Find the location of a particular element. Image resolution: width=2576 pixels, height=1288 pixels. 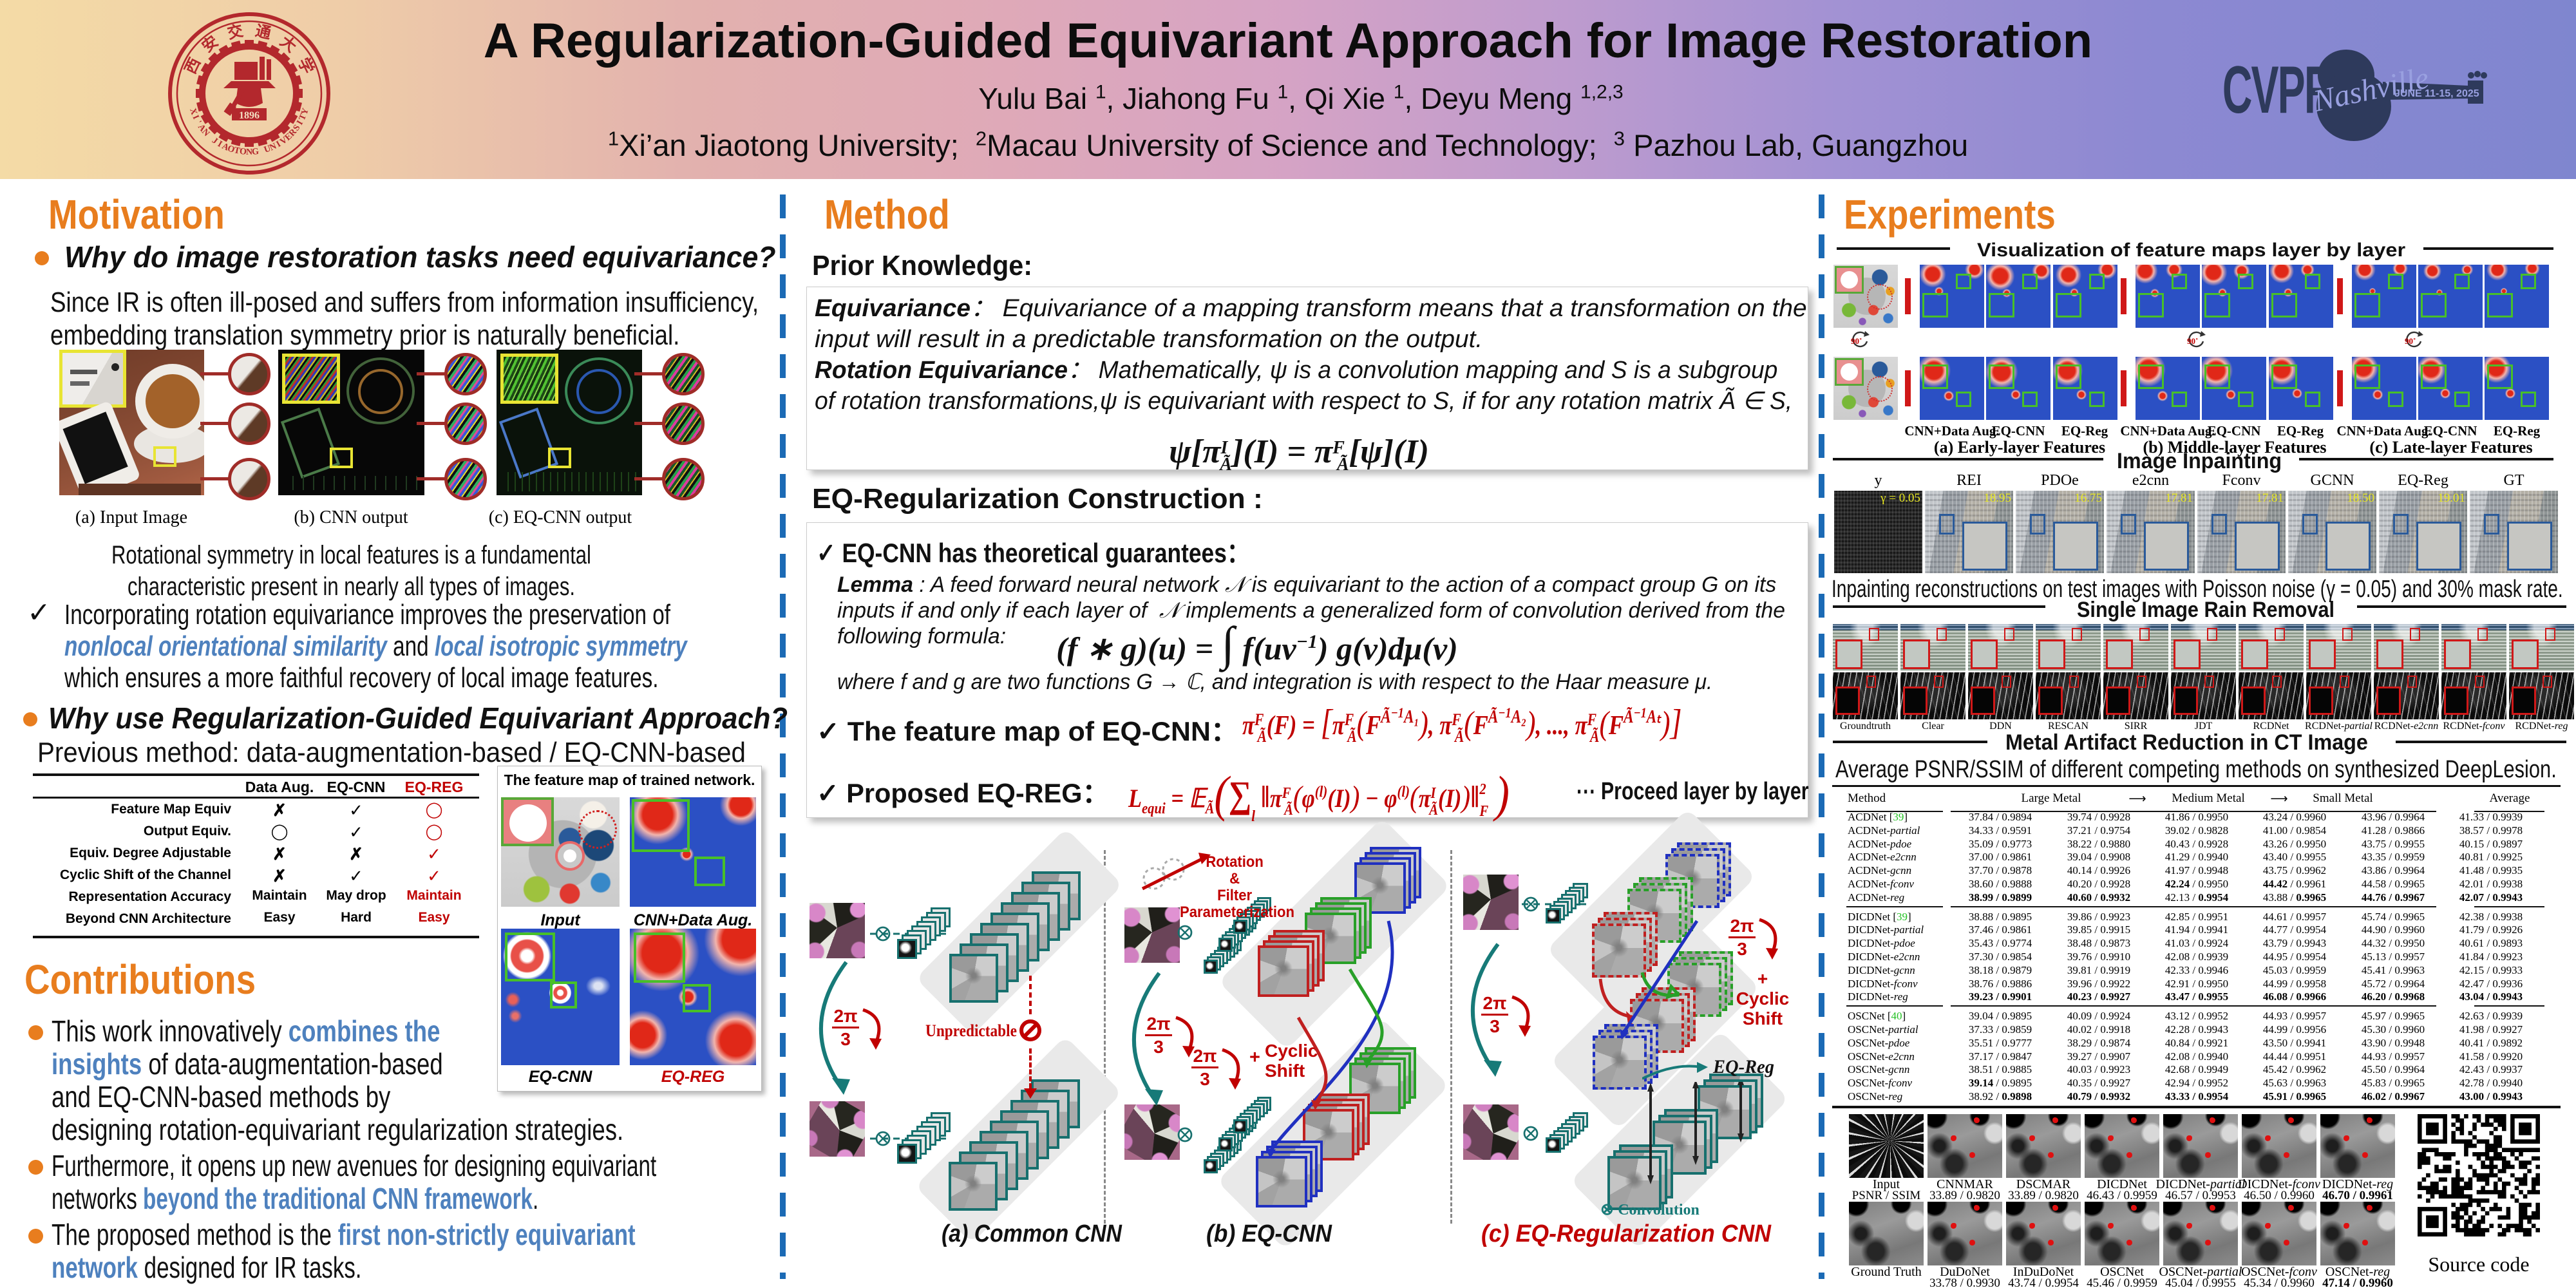

svg-text: 1896 is located at coordinates (249, 116).